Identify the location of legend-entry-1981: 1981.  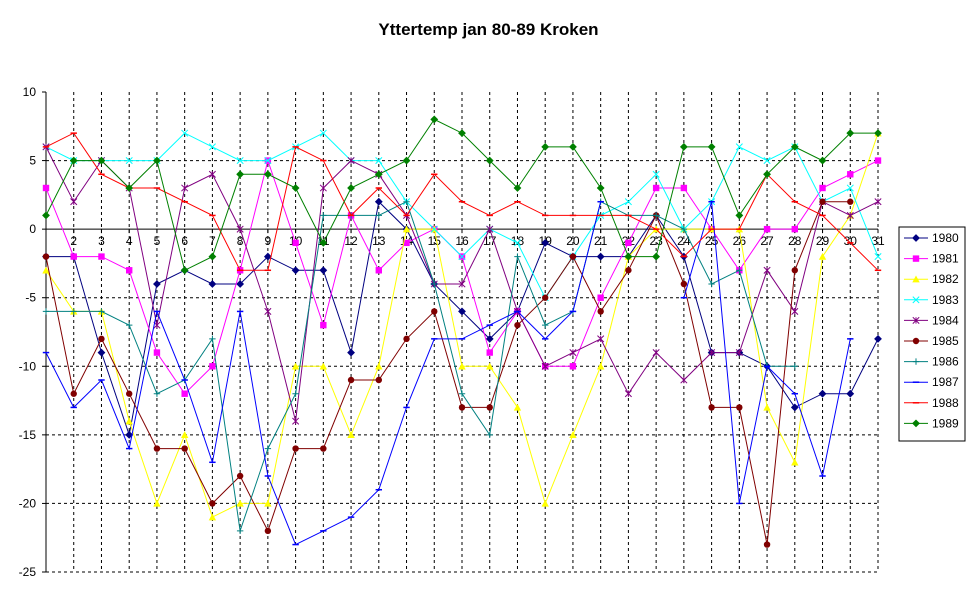
(931, 259).